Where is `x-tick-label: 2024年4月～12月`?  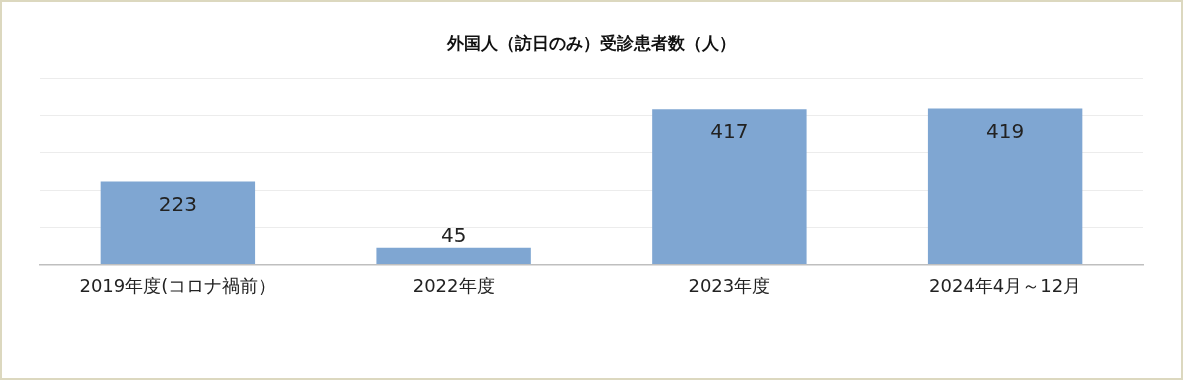 x-tick-label: 2024年4月～12月 is located at coordinates (1005, 285).